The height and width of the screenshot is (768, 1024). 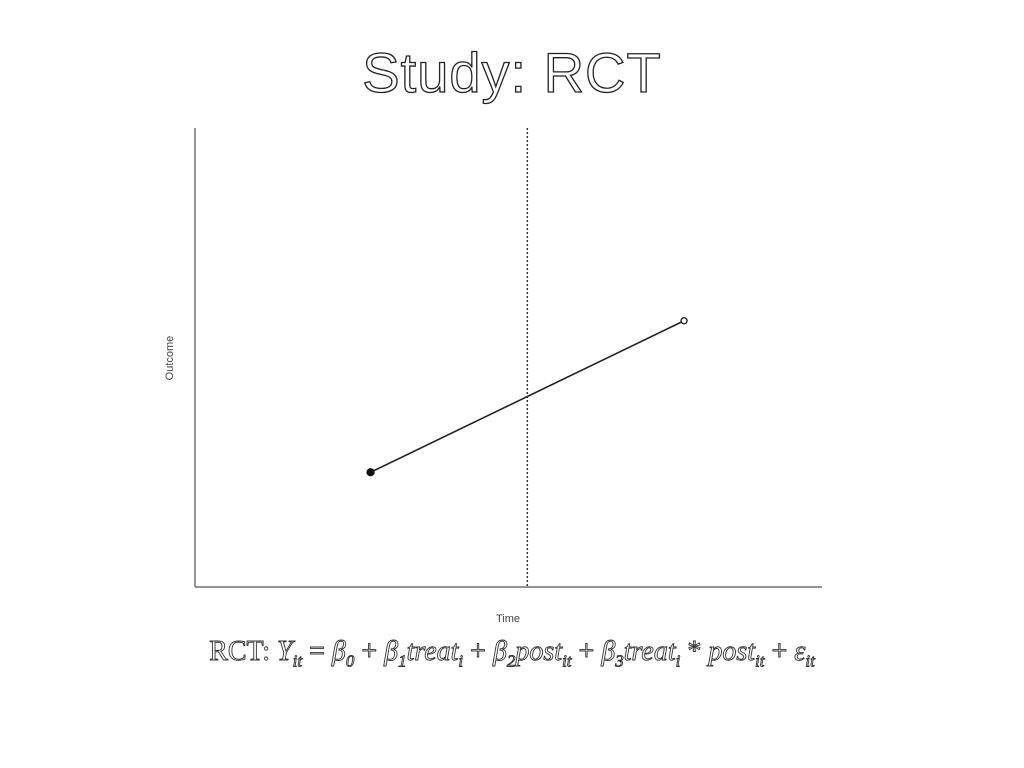 What do you see at coordinates (499, 652) in the screenshot?
I see `eq-beta2: β` at bounding box center [499, 652].